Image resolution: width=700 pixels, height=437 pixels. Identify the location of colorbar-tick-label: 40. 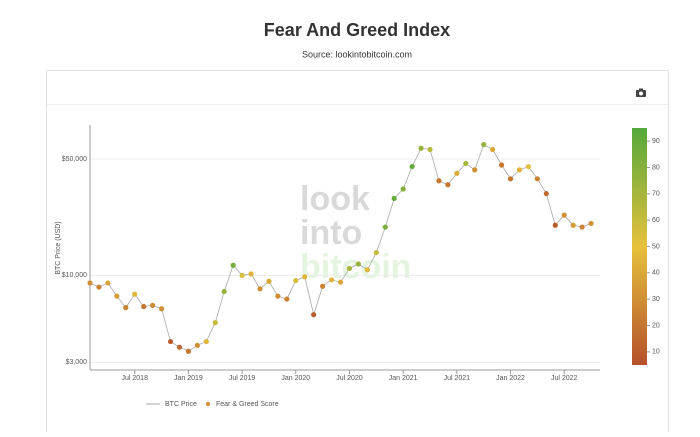
(656, 273).